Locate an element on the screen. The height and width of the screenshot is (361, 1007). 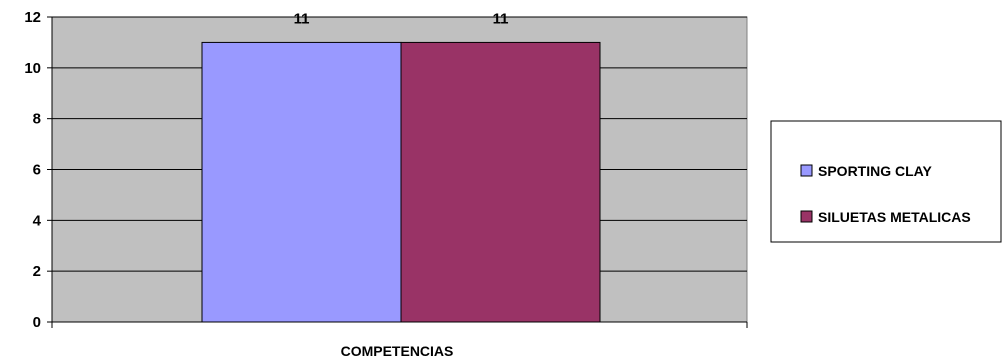
y-tick-label: 0 is located at coordinates (37, 322).